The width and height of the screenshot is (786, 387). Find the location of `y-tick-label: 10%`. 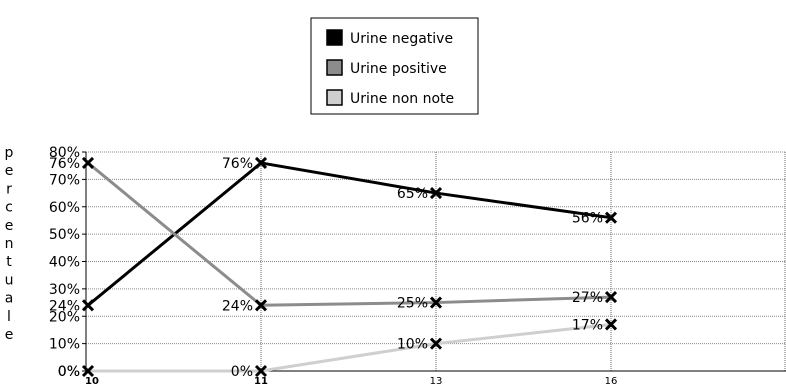

y-tick-label: 10% is located at coordinates (64, 345).